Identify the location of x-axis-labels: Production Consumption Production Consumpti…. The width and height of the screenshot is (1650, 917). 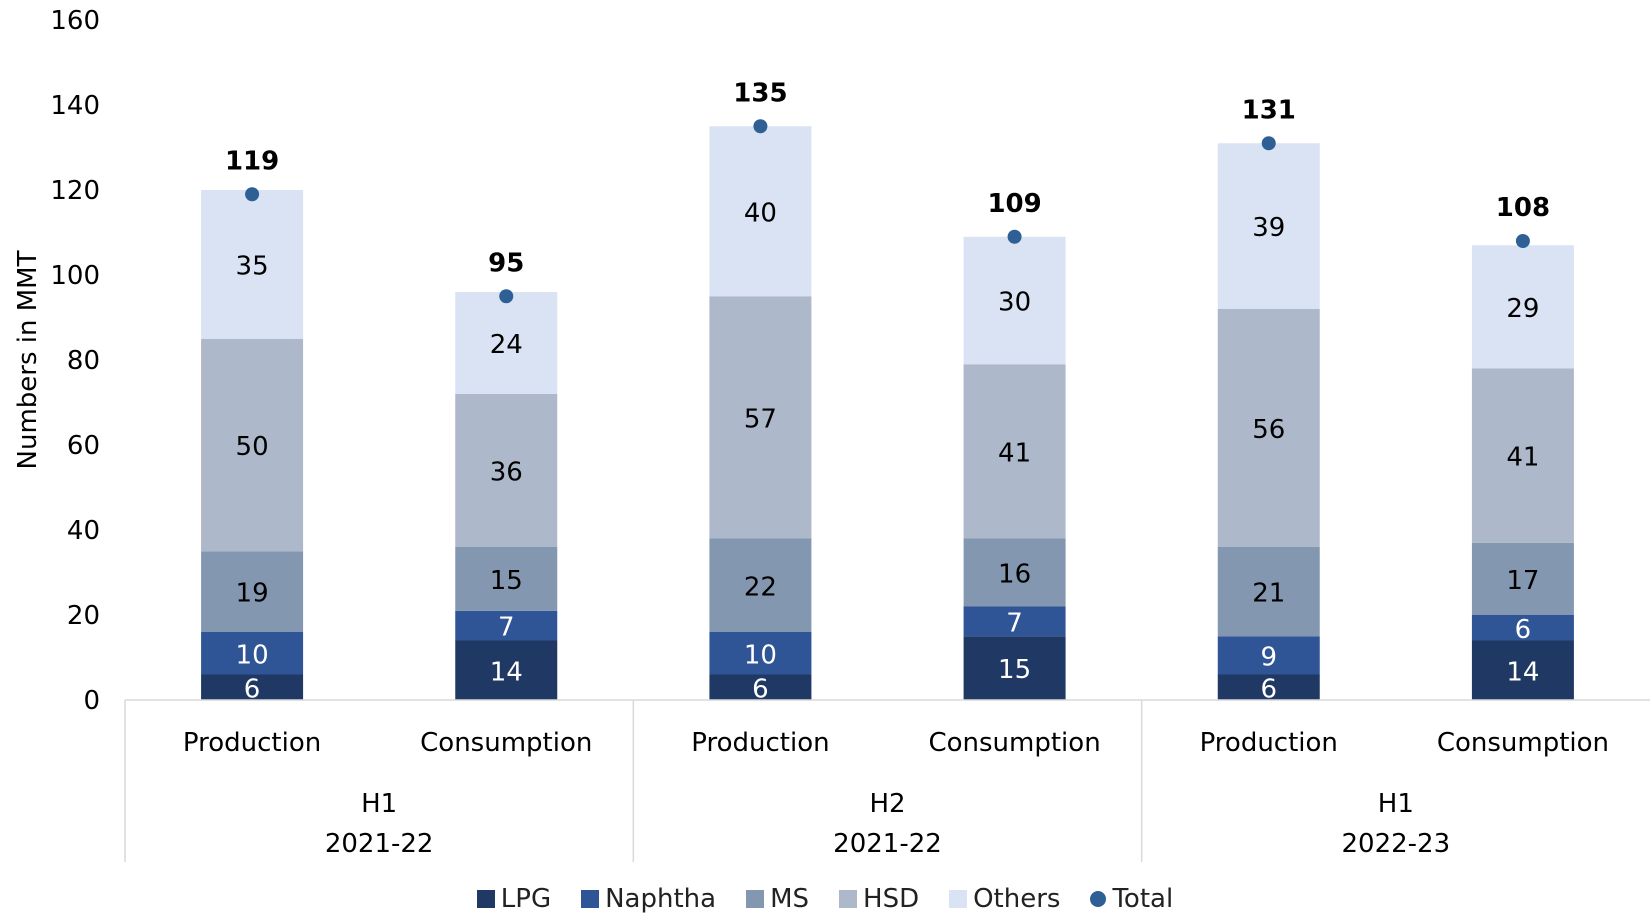
(896, 793).